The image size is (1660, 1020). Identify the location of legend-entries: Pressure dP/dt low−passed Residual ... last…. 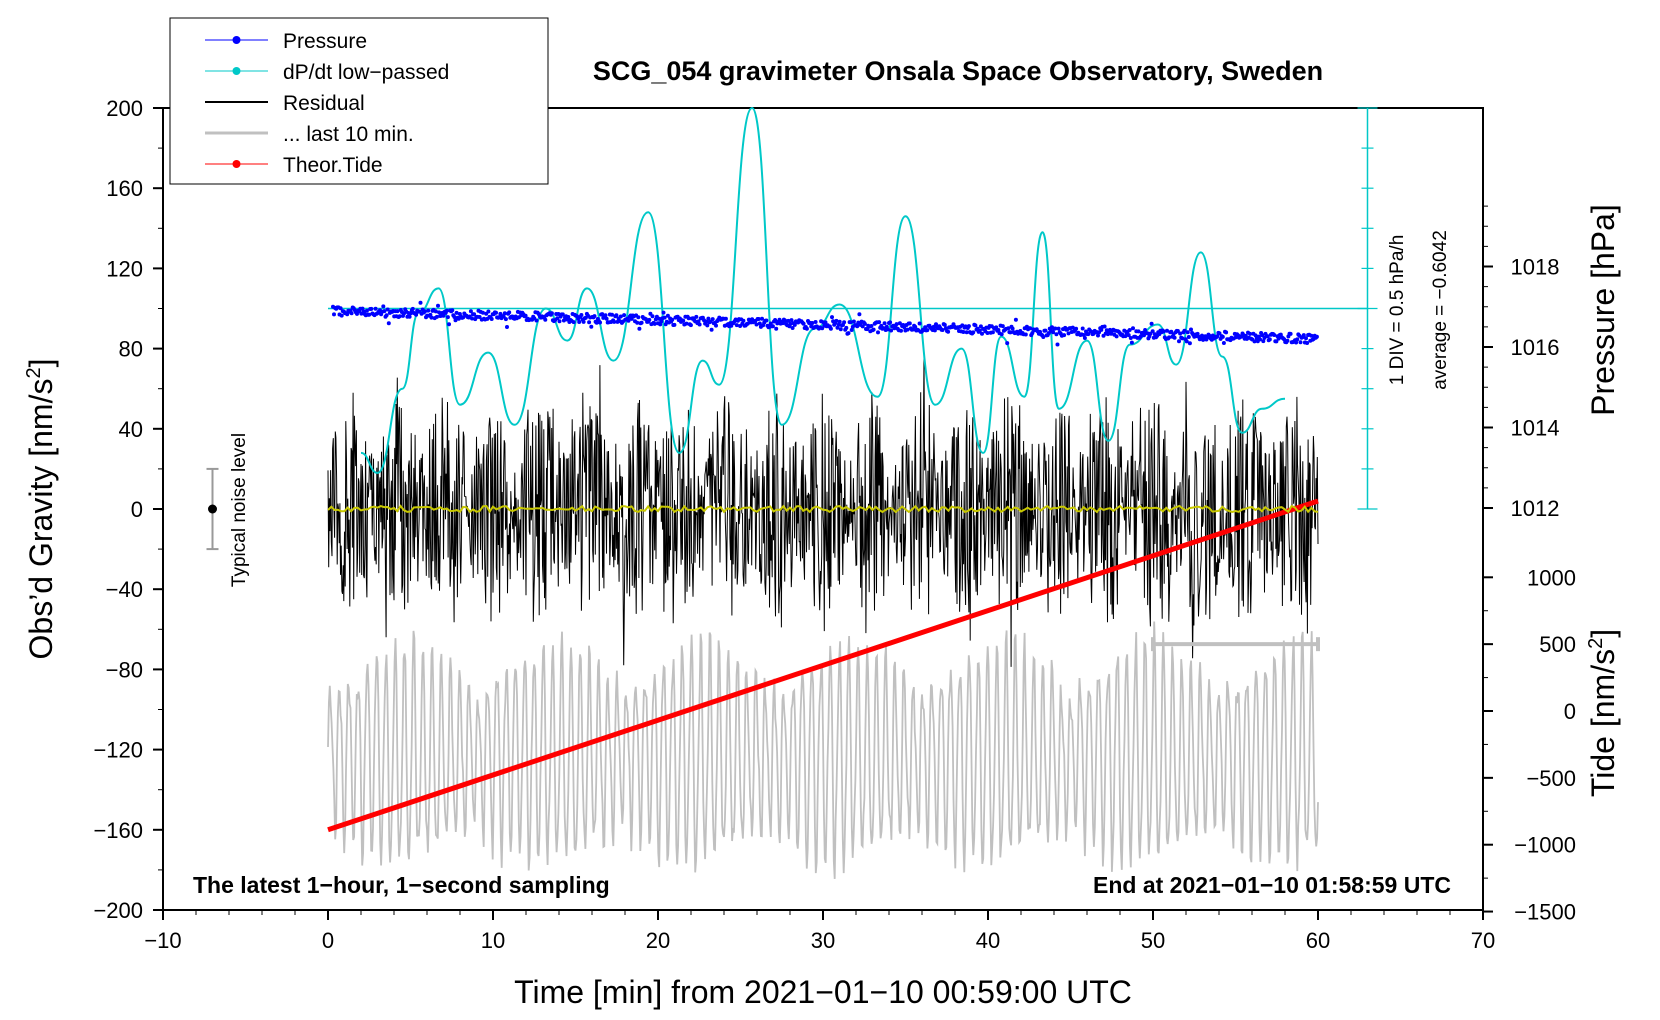
(327, 103).